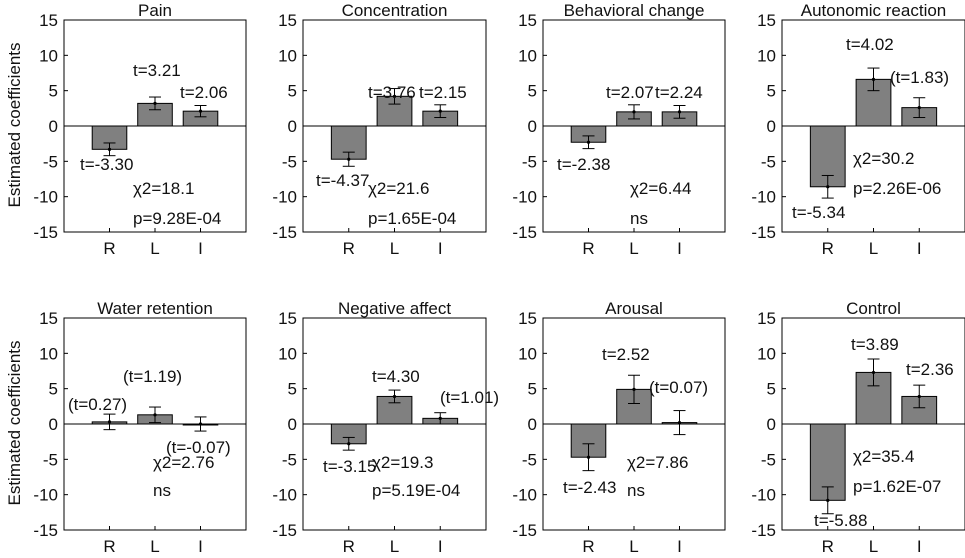  What do you see at coordinates (873, 308) in the screenshot?
I see `panel-title: Control` at bounding box center [873, 308].